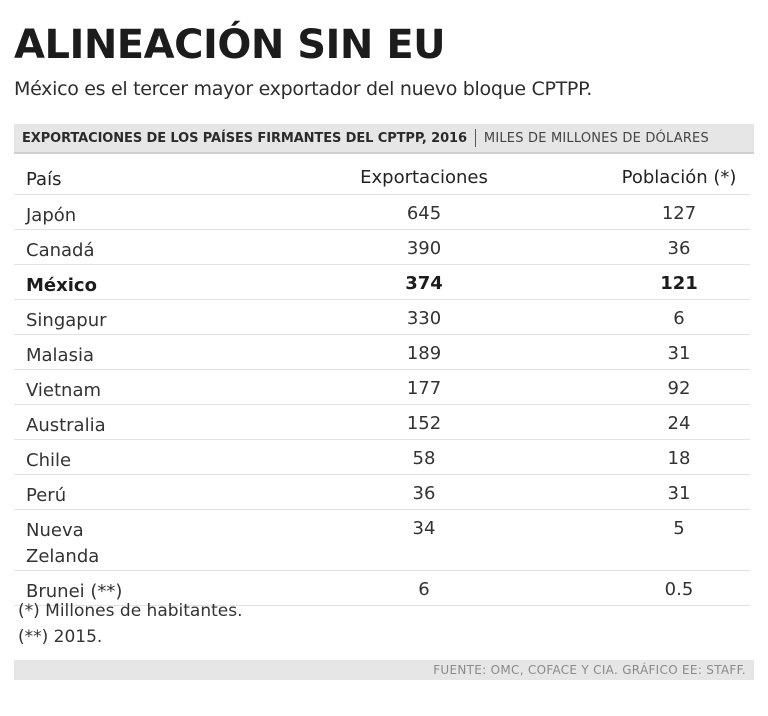 This screenshot has width=768, height=716. Describe the element at coordinates (382, 352) in the screenshot. I see `table-row: Malasia 189 31` at that location.